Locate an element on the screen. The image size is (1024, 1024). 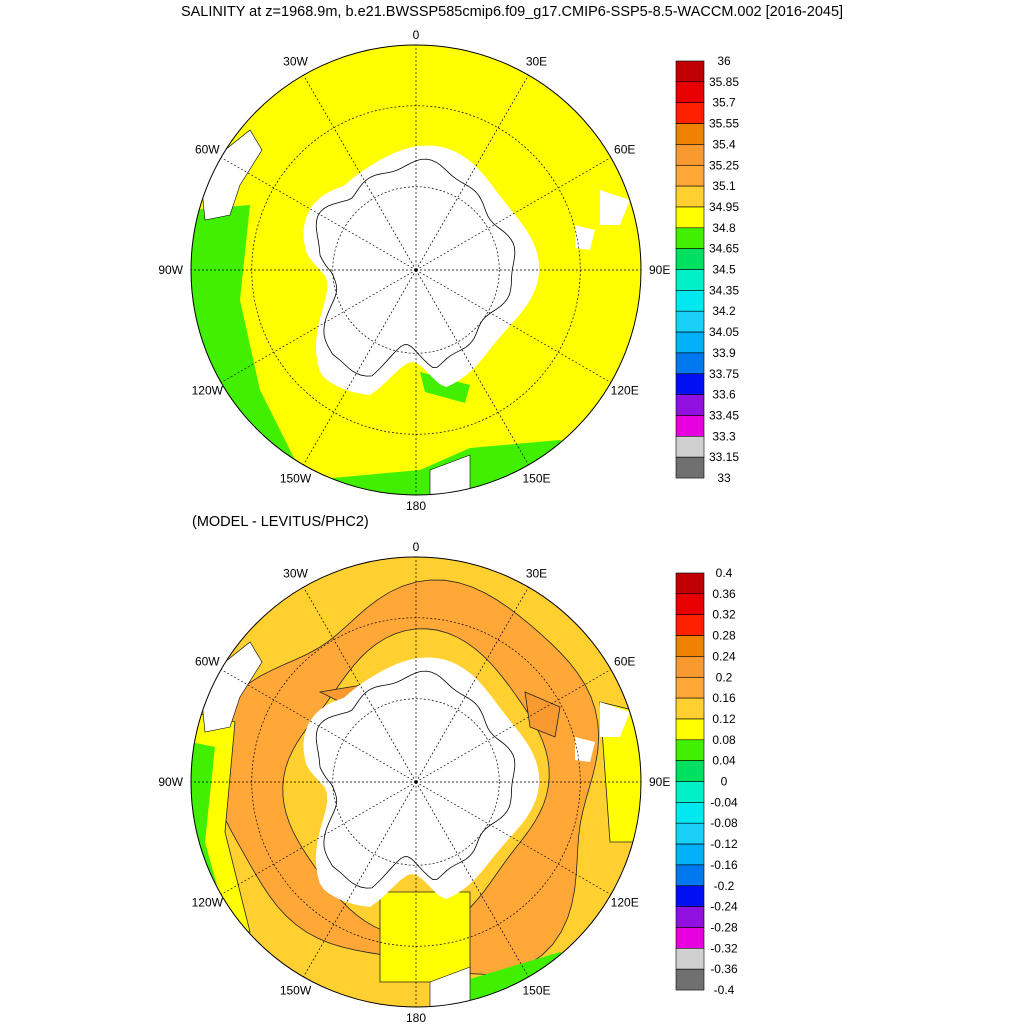
colorbar-label: 34.35 is located at coordinates (724, 290).